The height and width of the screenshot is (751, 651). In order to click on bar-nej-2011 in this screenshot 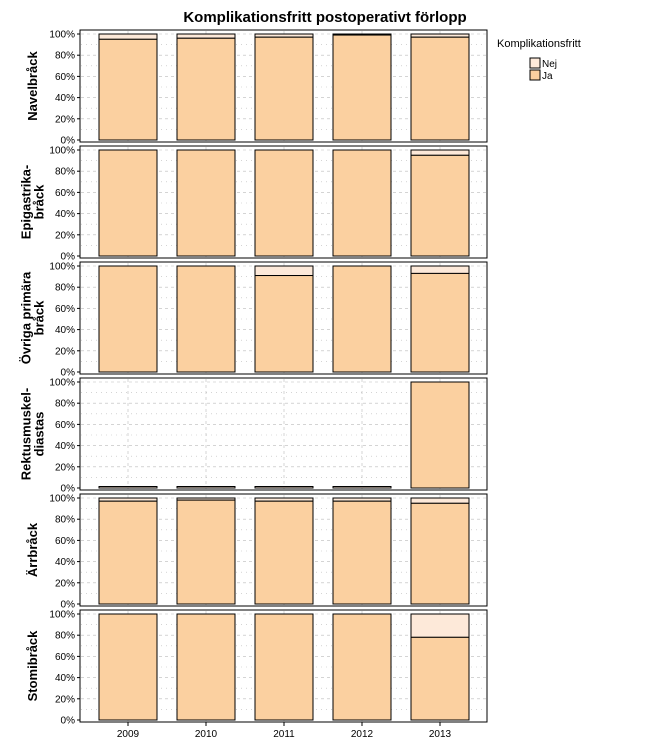, I will do `click(284, 271)`.